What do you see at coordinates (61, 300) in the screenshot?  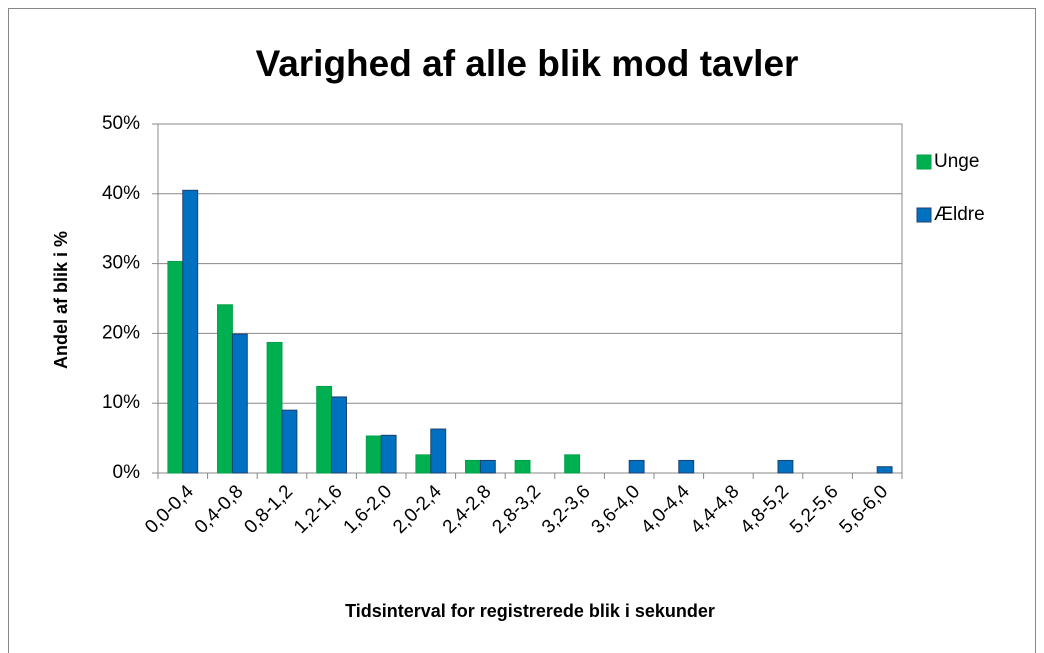 I see `y-axis-label: Andel af blik i %` at bounding box center [61, 300].